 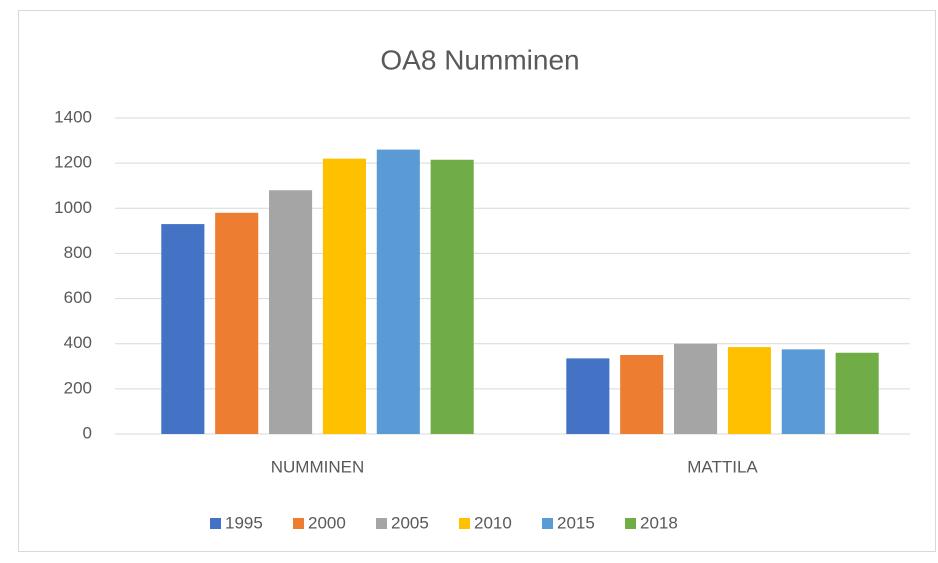 What do you see at coordinates (659, 522) in the screenshot?
I see `legend-label: 2018` at bounding box center [659, 522].